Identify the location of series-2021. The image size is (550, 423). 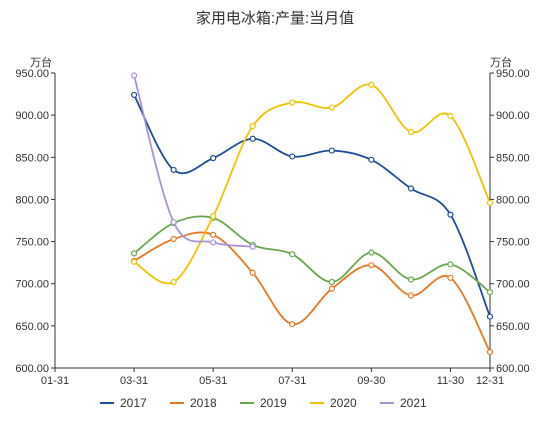
(193, 161).